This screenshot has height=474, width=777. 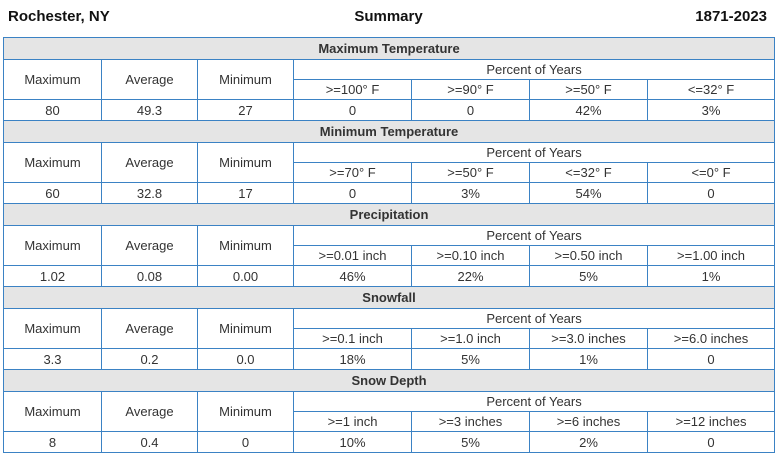 I want to click on percent-value: 22%, so click(x=470, y=276).